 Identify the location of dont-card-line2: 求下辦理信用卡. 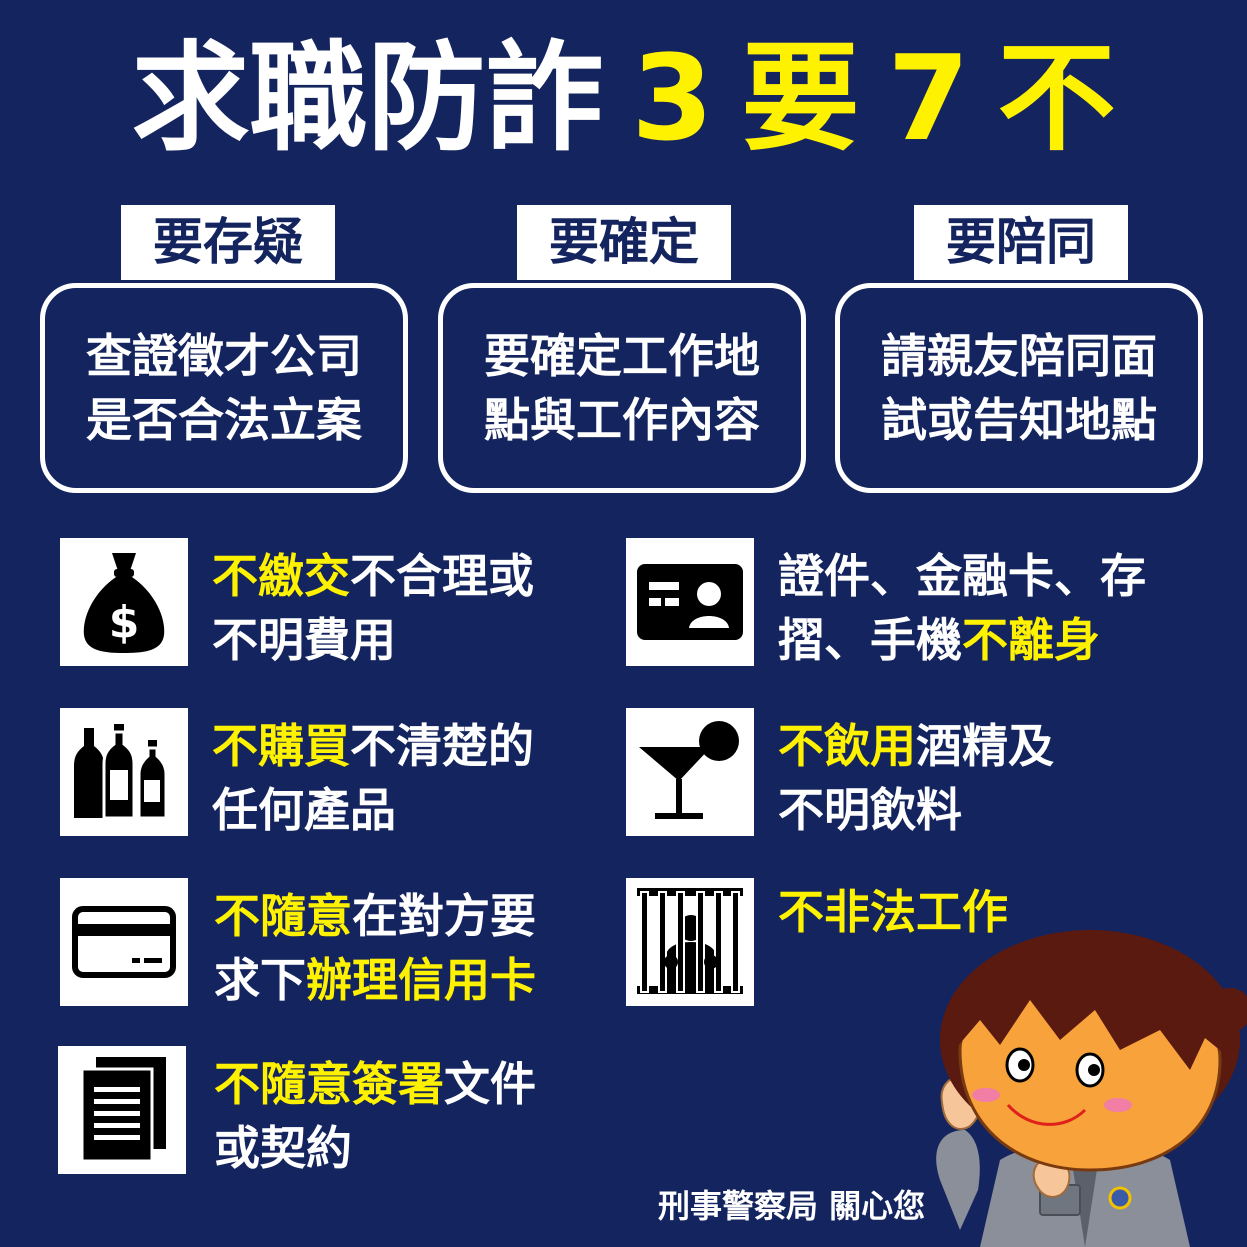
(375, 980).